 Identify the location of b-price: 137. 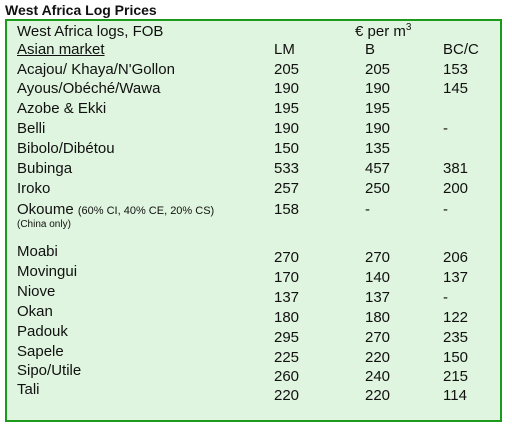
(378, 297).